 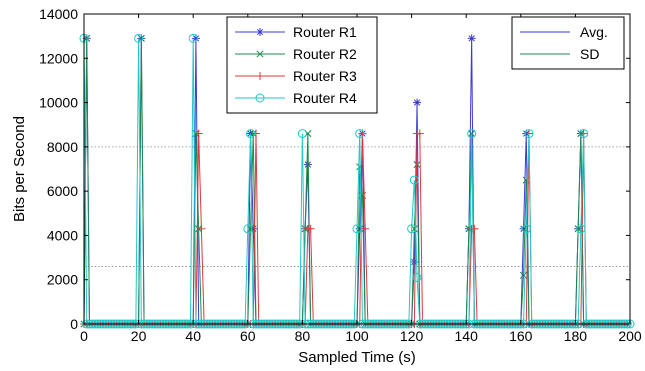 I want to click on x-axis-label: Sampled Time (s), so click(x=357, y=357).